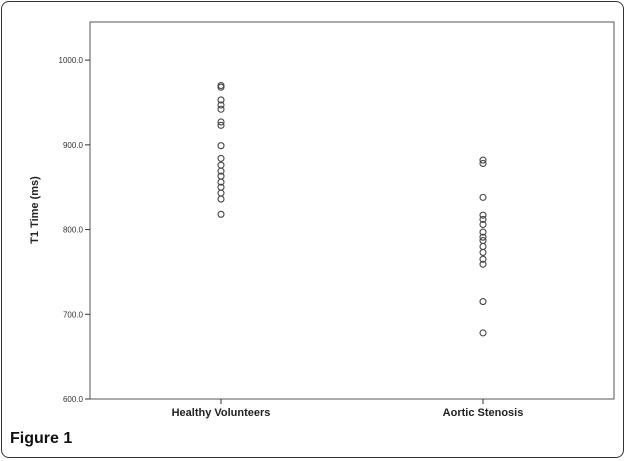  What do you see at coordinates (73, 145) in the screenshot?
I see `y-tick-label: 900.0` at bounding box center [73, 145].